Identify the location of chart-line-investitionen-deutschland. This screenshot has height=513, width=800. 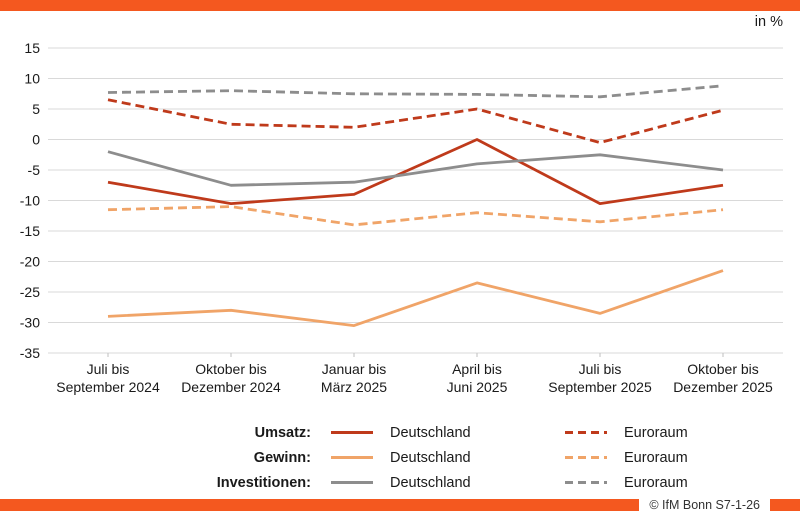
(415, 168).